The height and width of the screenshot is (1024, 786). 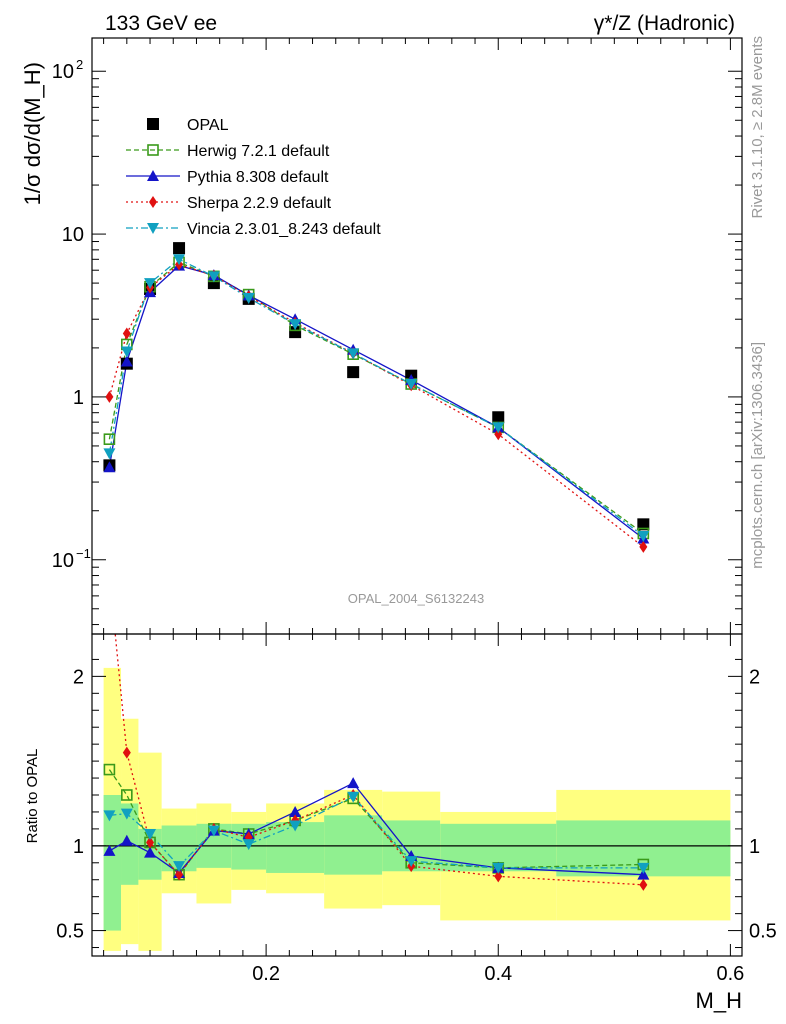 What do you see at coordinates (754, 677) in the screenshot?
I see `y-tick-label-ratio-right-2: 2` at bounding box center [754, 677].